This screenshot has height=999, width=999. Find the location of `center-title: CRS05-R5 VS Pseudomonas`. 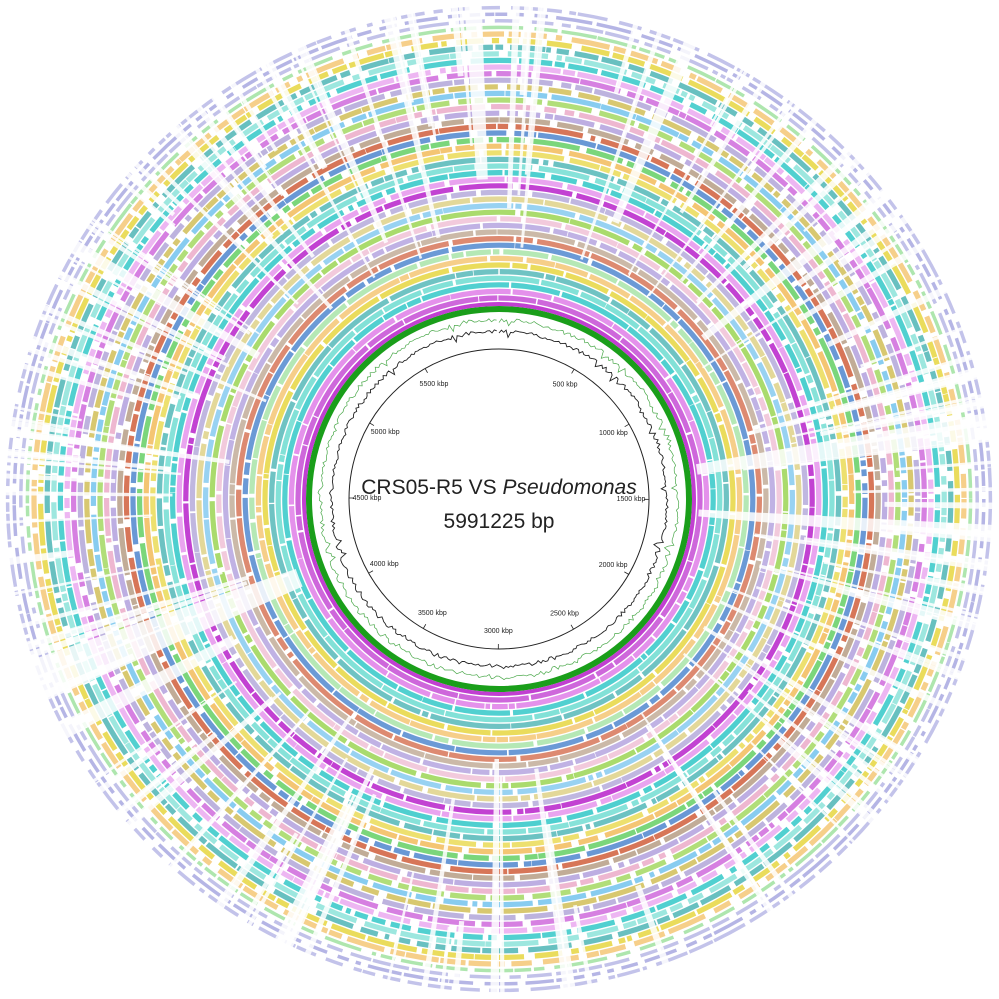

center-title: CRS05-R5 VS Pseudomonas is located at coordinates (499, 487).